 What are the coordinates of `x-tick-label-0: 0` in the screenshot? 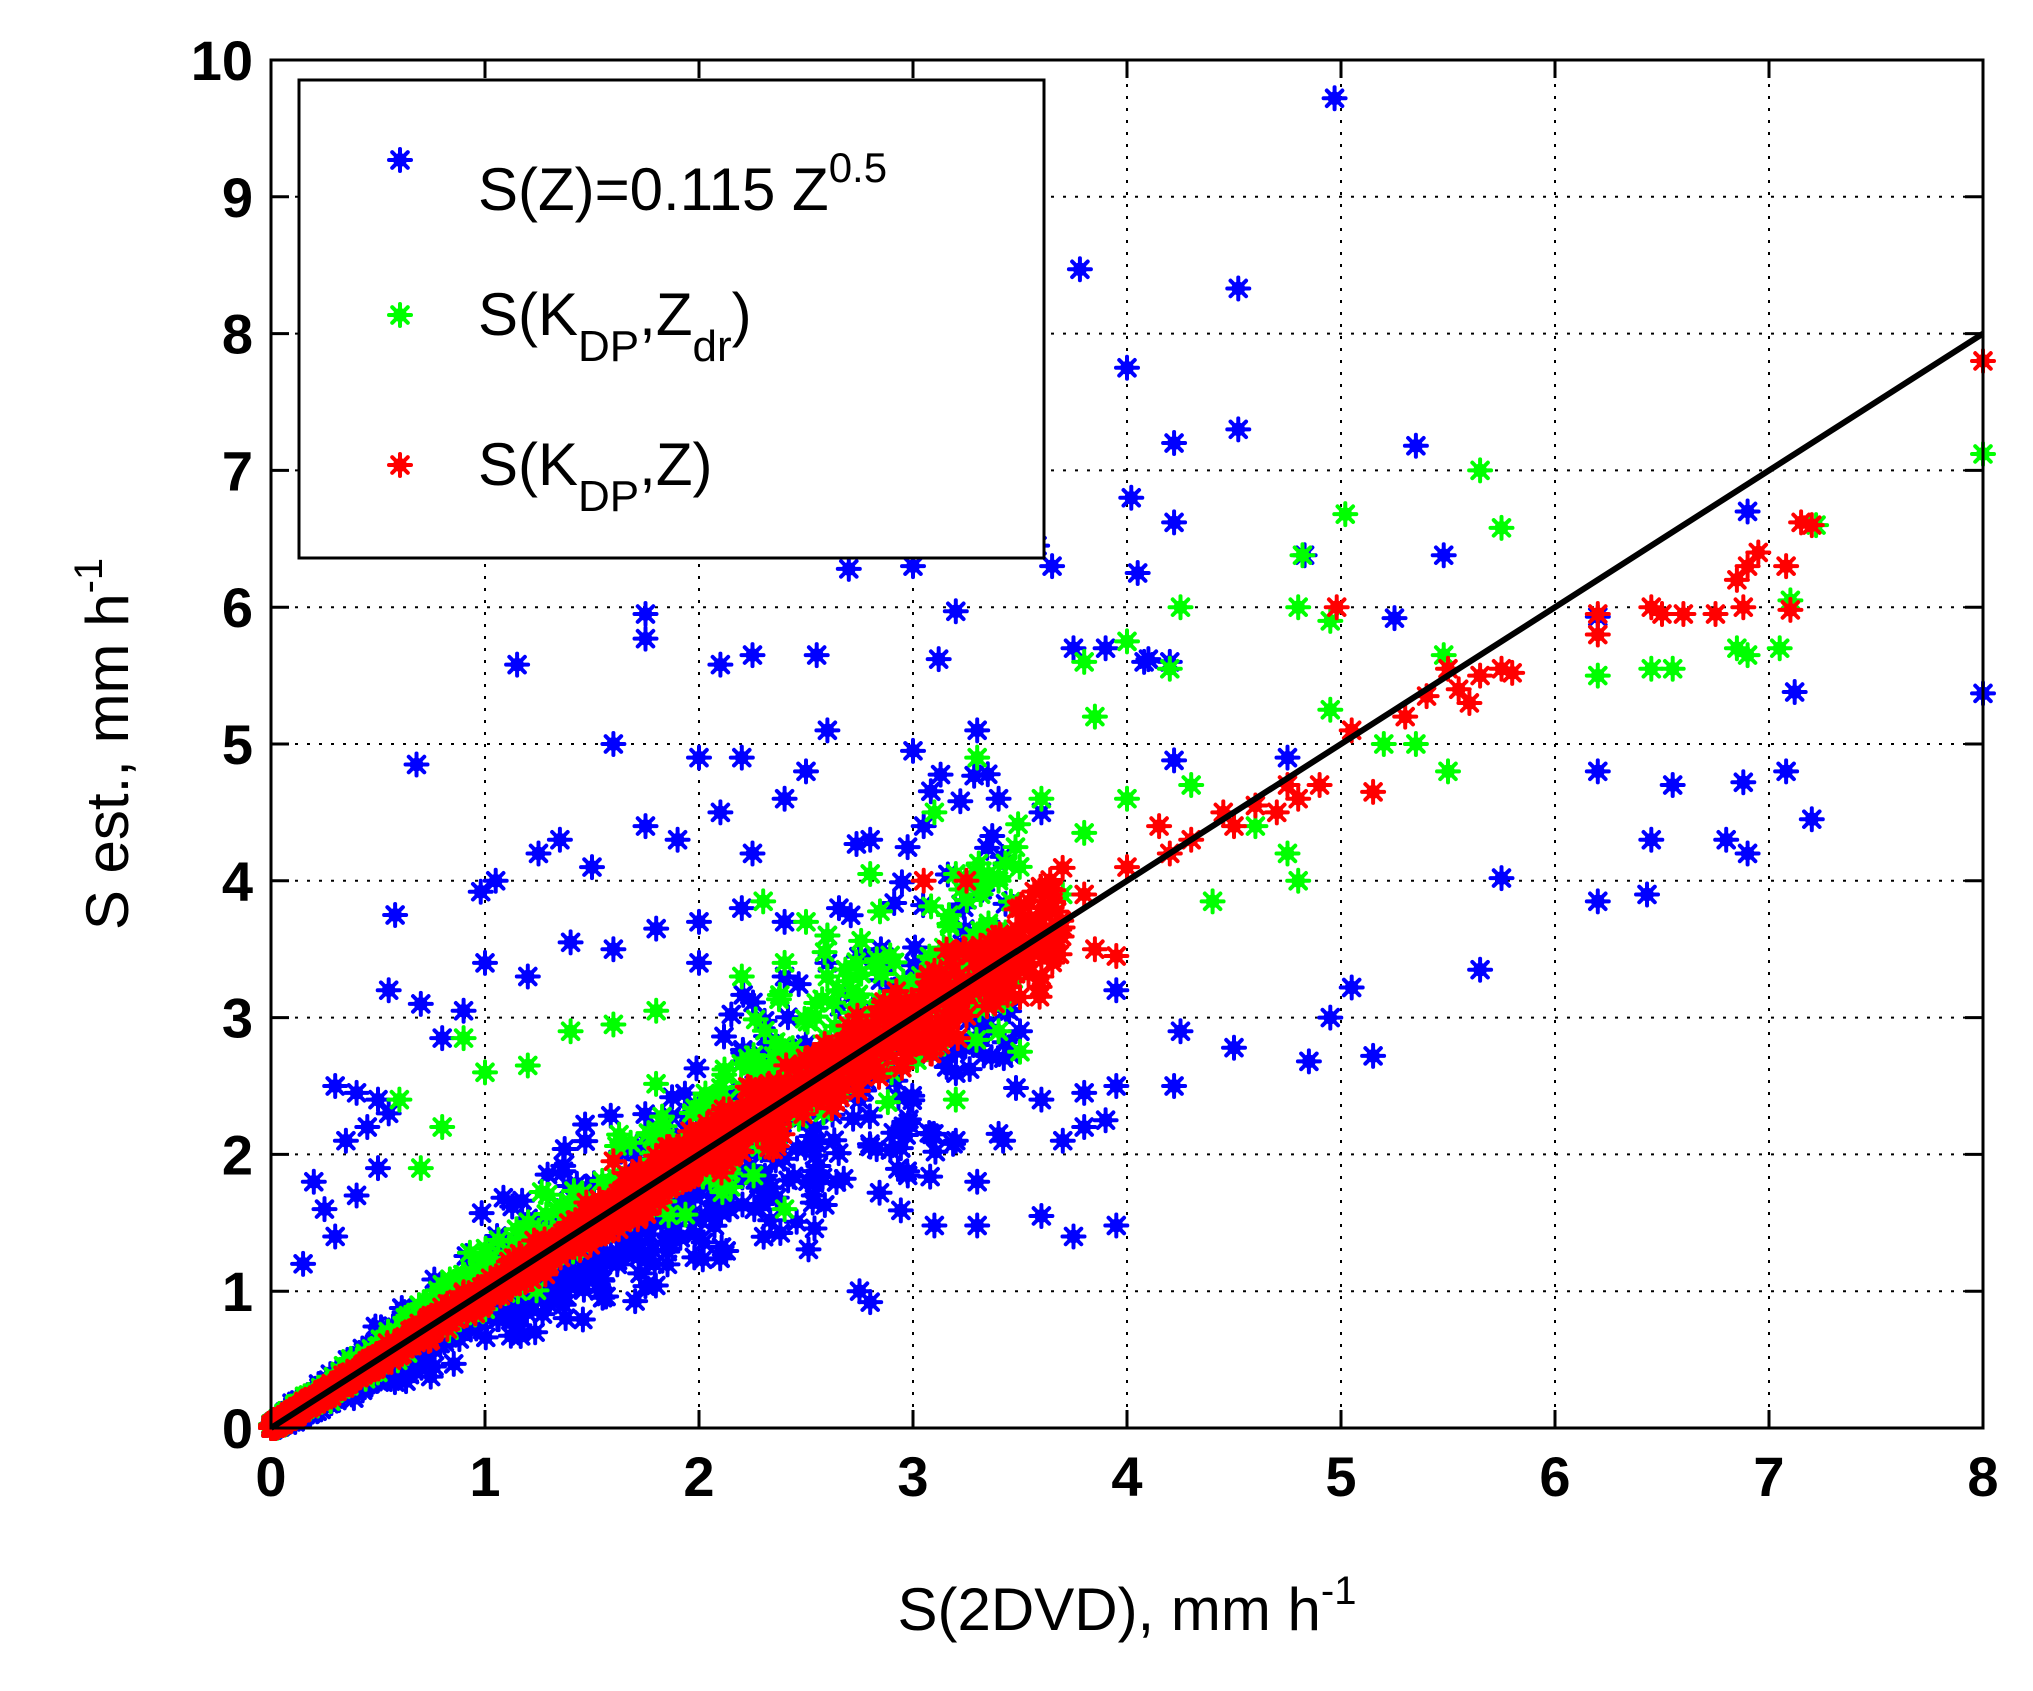 It's located at (270, 1476).